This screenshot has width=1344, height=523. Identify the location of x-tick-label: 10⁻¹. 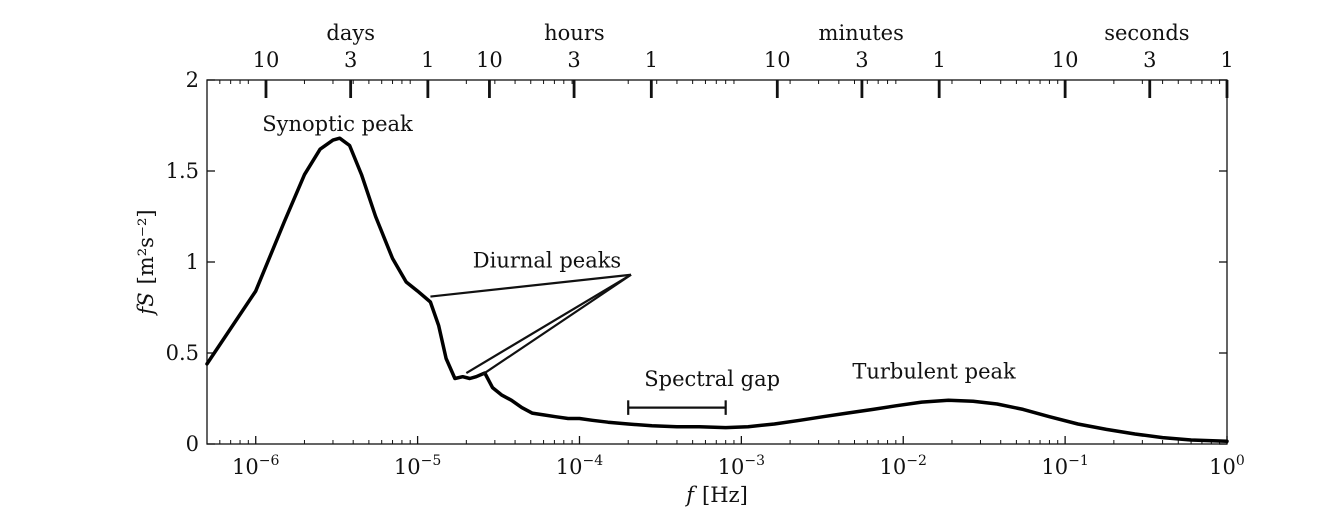
(1064, 466).